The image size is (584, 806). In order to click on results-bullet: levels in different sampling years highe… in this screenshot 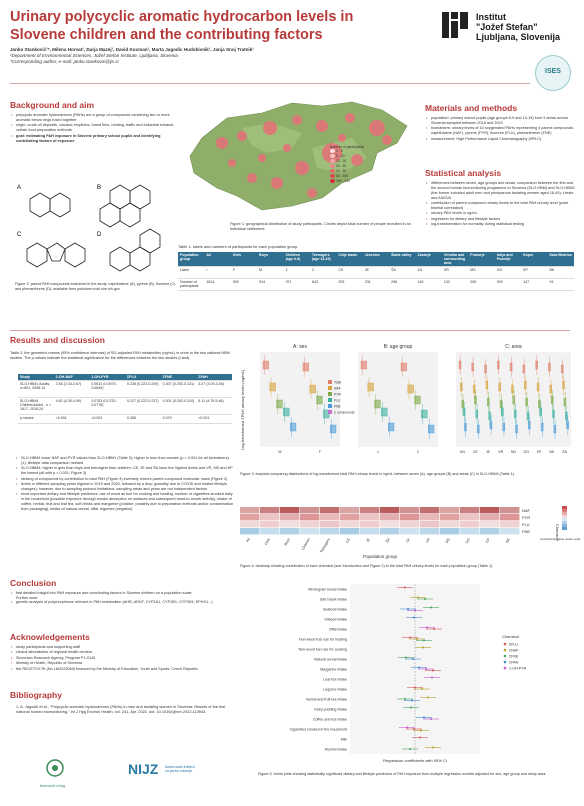, I will do `click(125, 487)`.